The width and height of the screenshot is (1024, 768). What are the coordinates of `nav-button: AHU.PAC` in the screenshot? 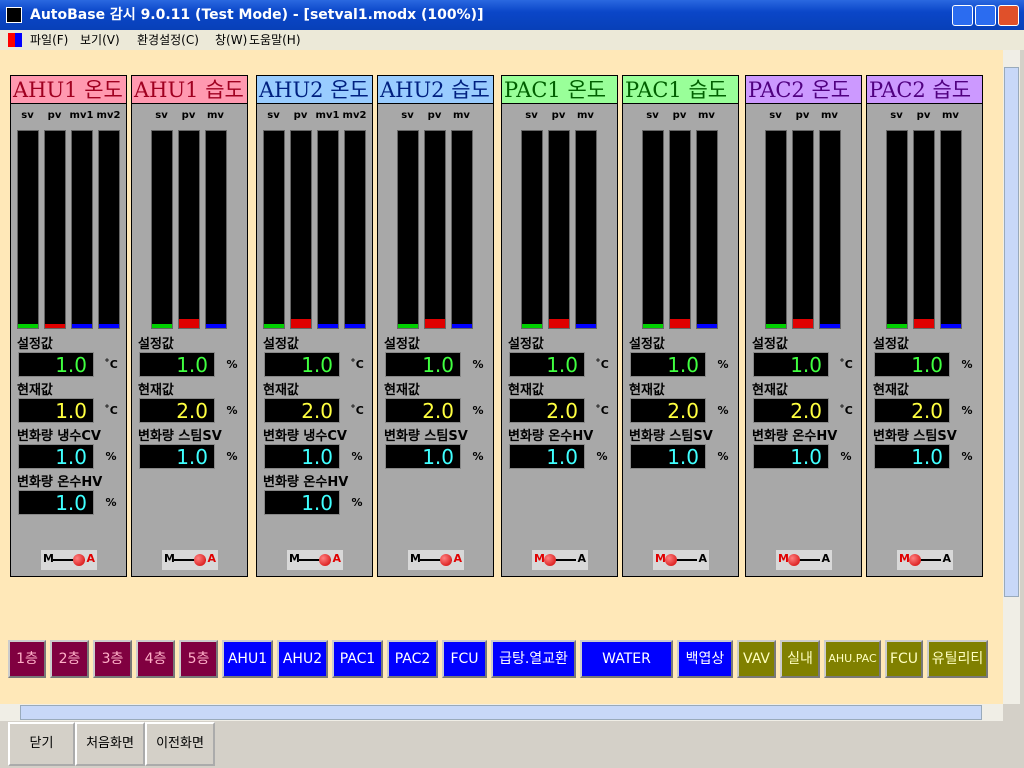 It's located at (852, 659).